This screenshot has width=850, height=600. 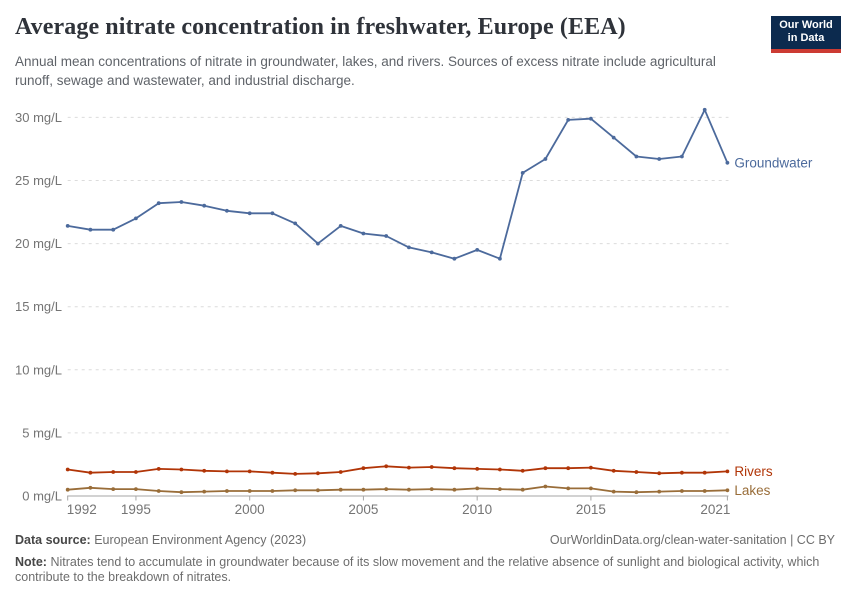 What do you see at coordinates (181, 492) in the screenshot?
I see `data-point-lakes-1997` at bounding box center [181, 492].